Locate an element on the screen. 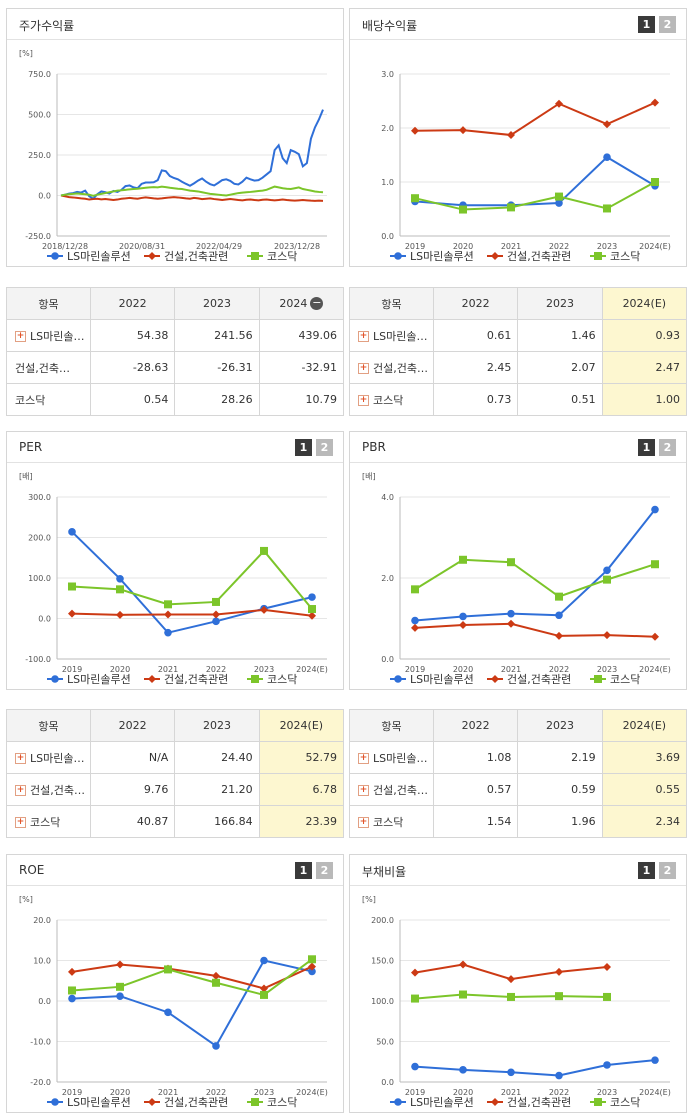 This screenshot has width=691, height=1115. table-row: 건설,건축… -28.63 -26.31 -32.91 is located at coordinates (175, 367).